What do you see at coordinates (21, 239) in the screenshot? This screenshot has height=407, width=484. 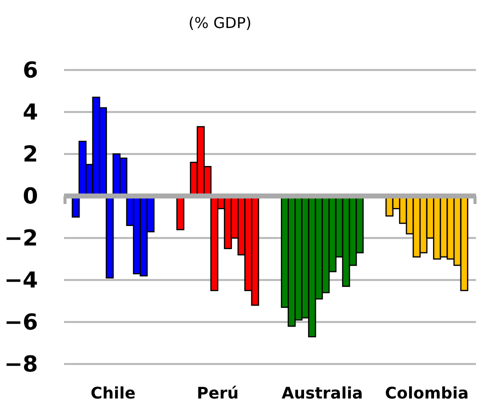 I see `y-tick-label: −2` at bounding box center [21, 239].